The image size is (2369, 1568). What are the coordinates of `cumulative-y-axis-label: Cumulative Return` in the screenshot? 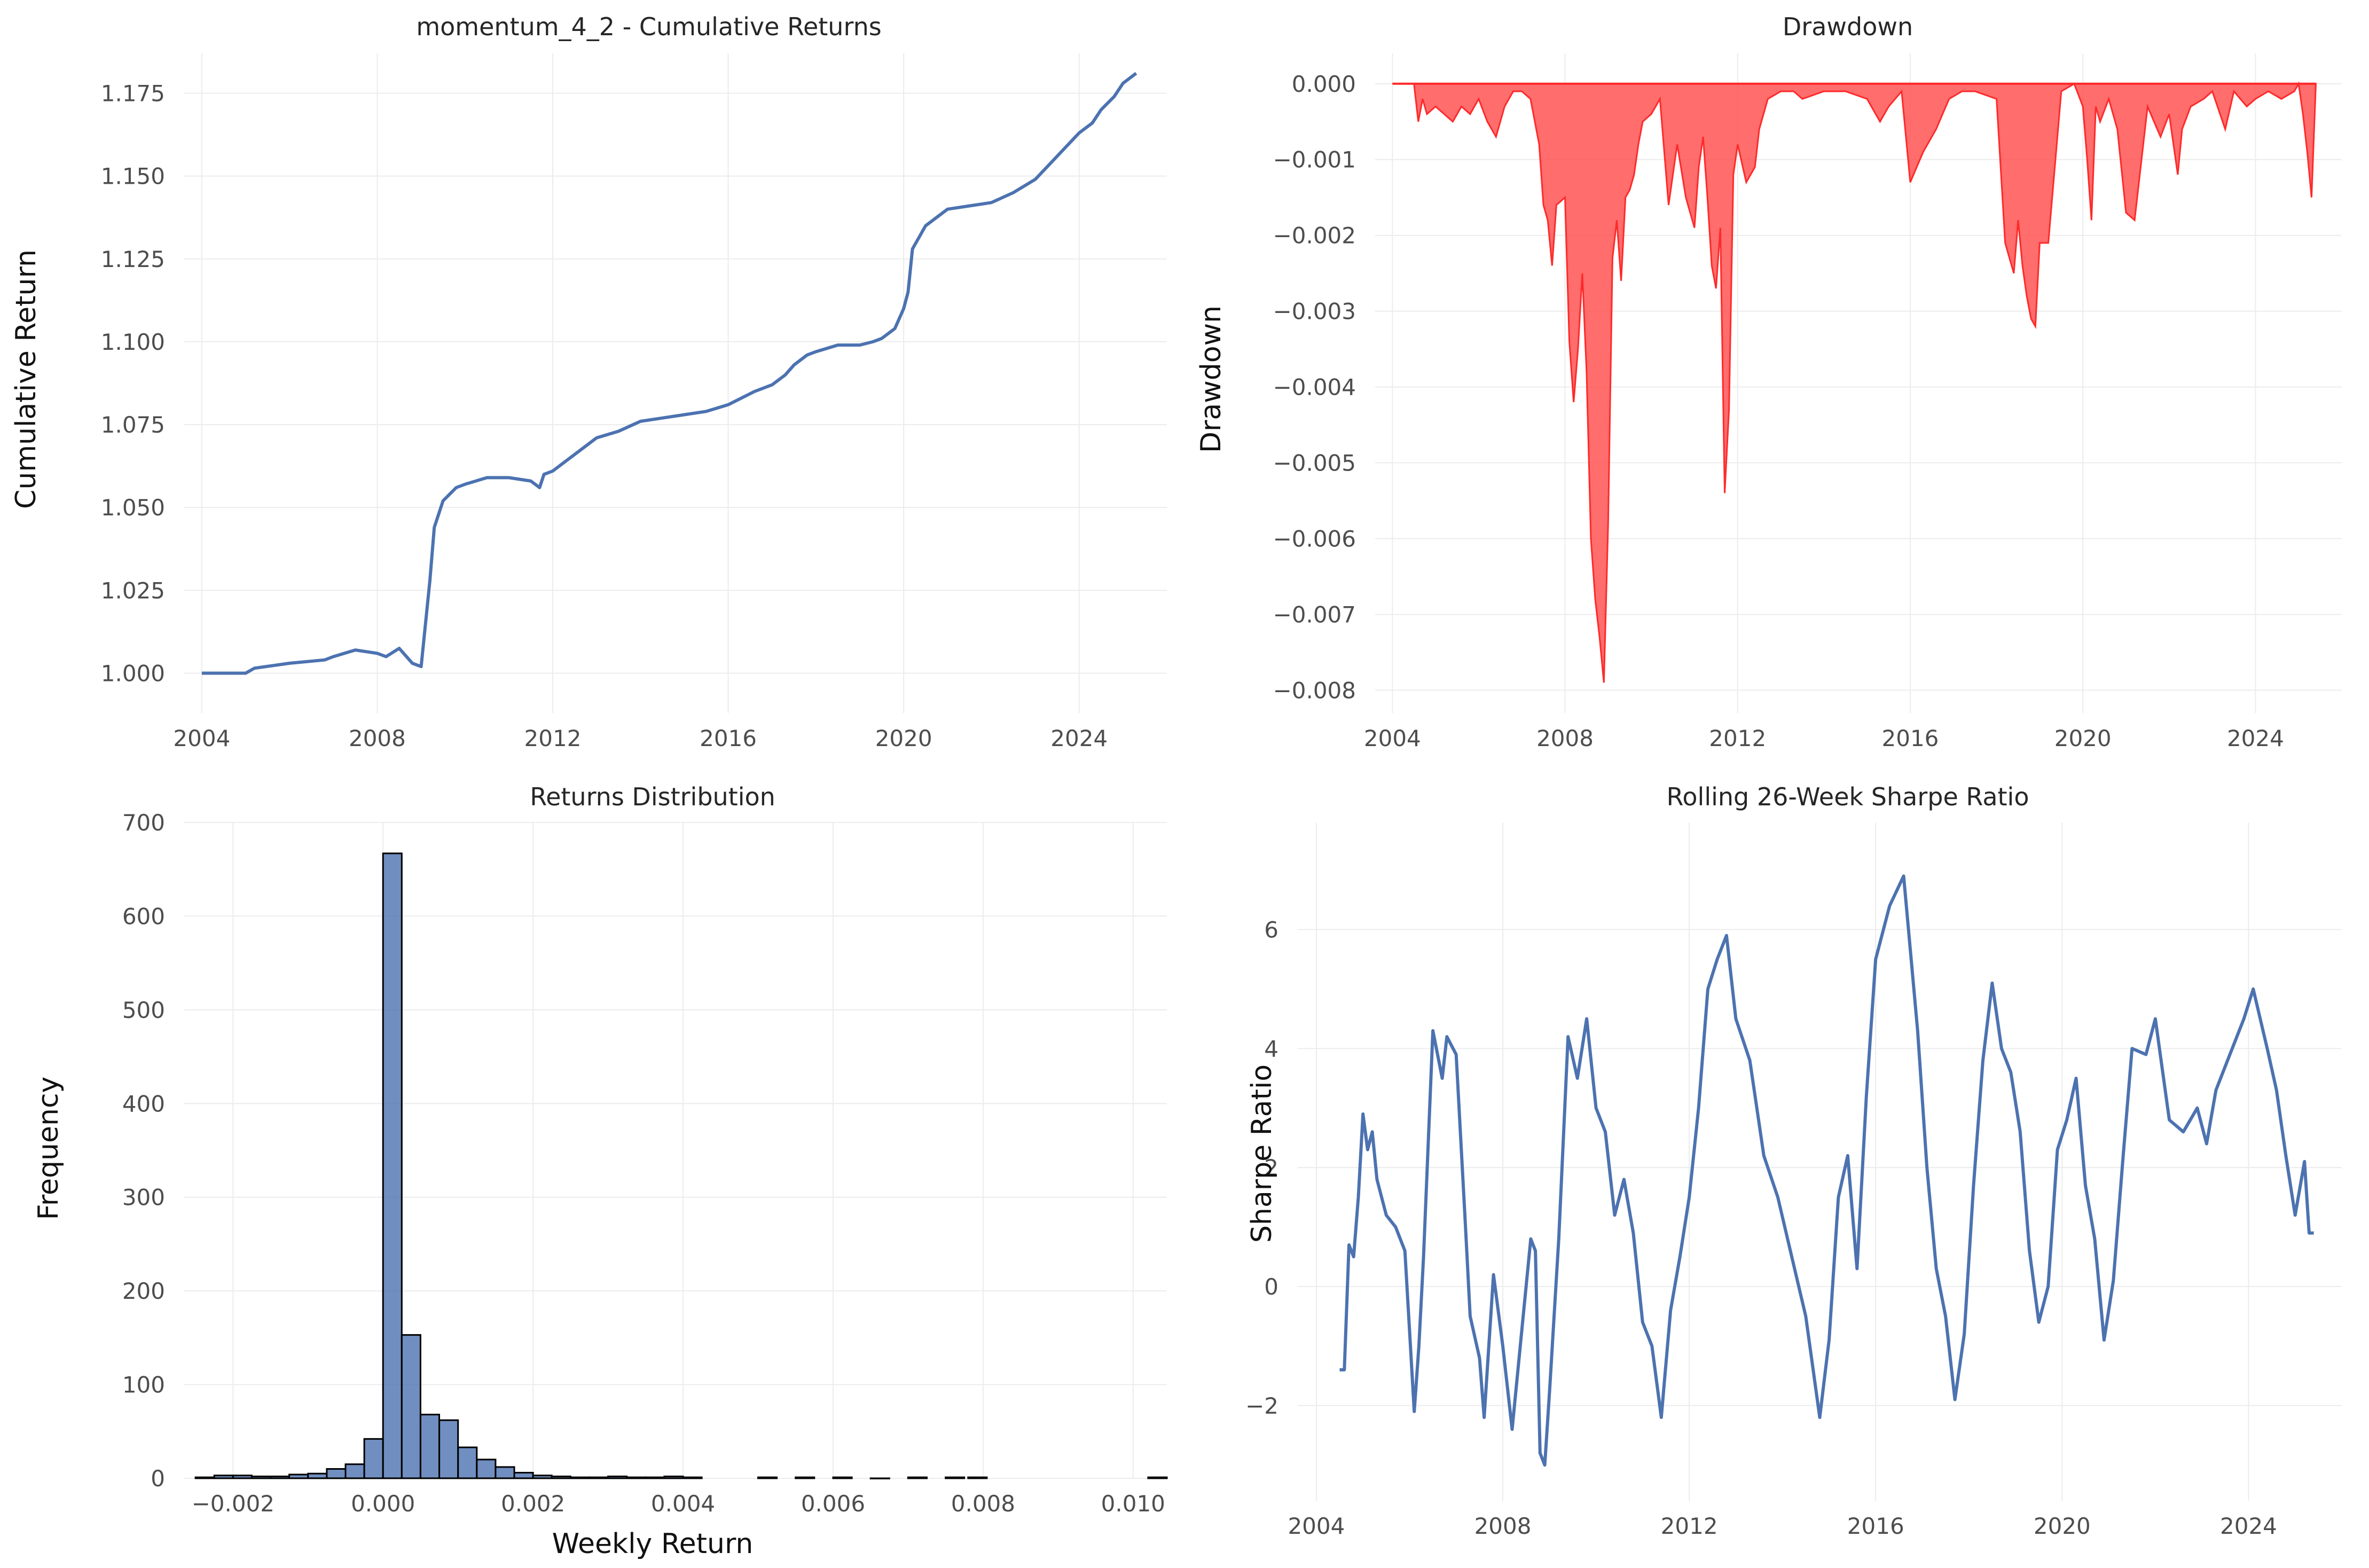 It's located at (26, 379).